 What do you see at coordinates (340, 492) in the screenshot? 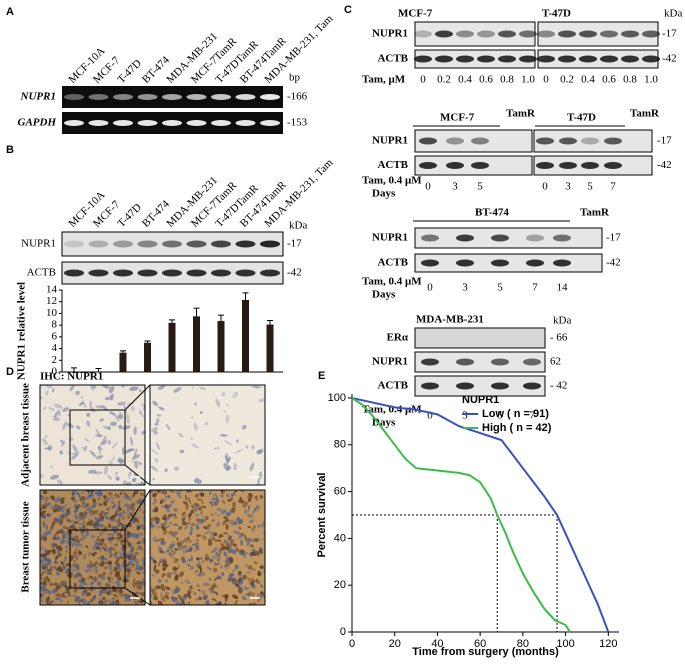
I see `y-tick-label: 60` at bounding box center [340, 492].